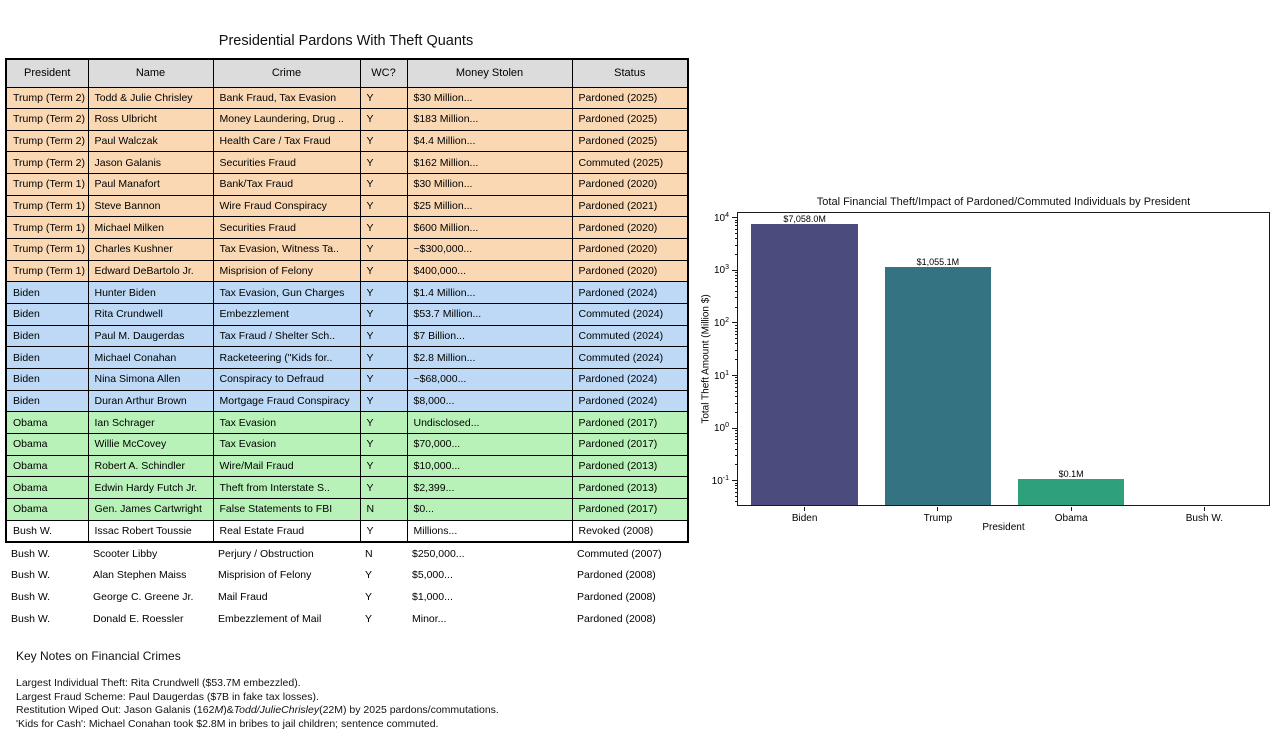 This screenshot has height=735, width=1280. Describe the element at coordinates (150, 163) in the screenshot. I see `cell-name: Jason Galanis` at that location.